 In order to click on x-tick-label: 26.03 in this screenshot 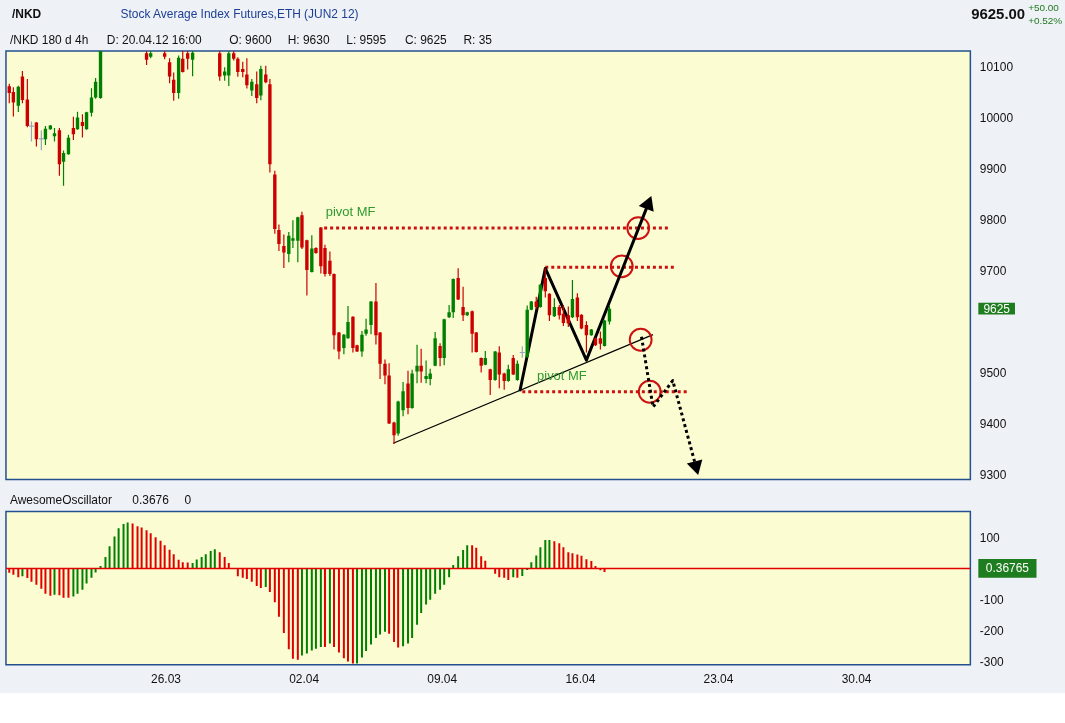, I will do `click(166, 679)`.